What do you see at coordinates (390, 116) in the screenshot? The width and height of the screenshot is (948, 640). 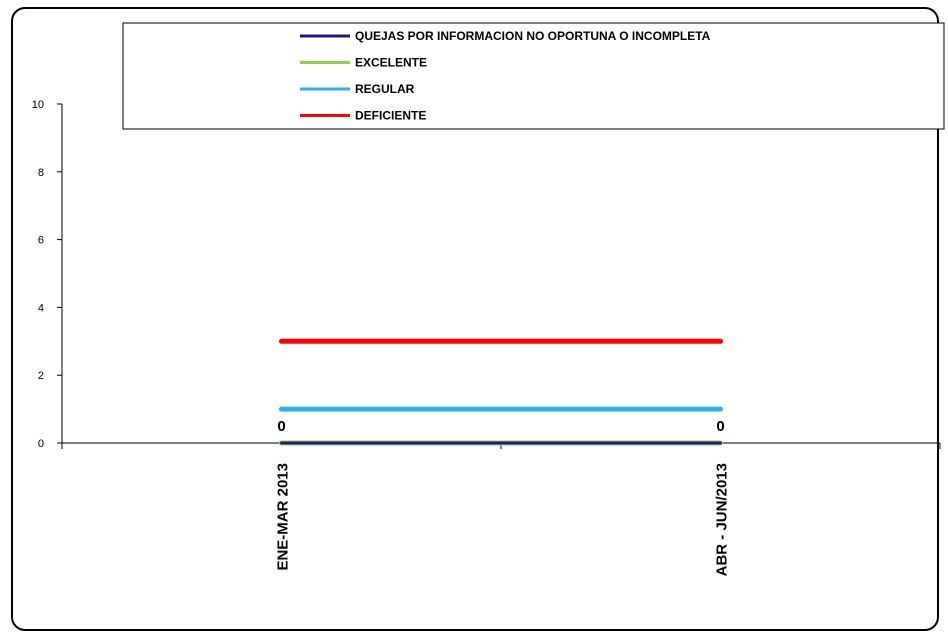 I see `legend-label: DEFICIENTE` at bounding box center [390, 116].